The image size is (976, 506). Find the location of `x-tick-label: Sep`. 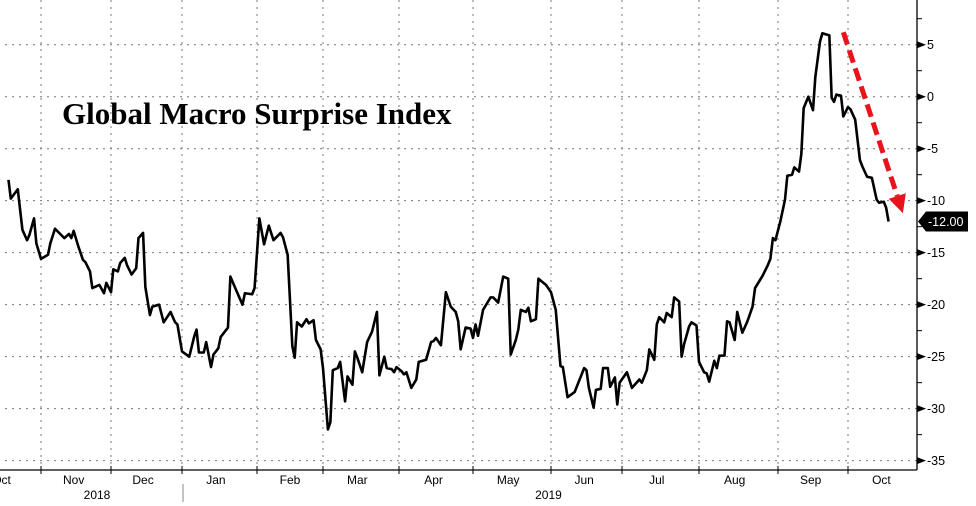

x-tick-label: Sep is located at coordinates (811, 480).